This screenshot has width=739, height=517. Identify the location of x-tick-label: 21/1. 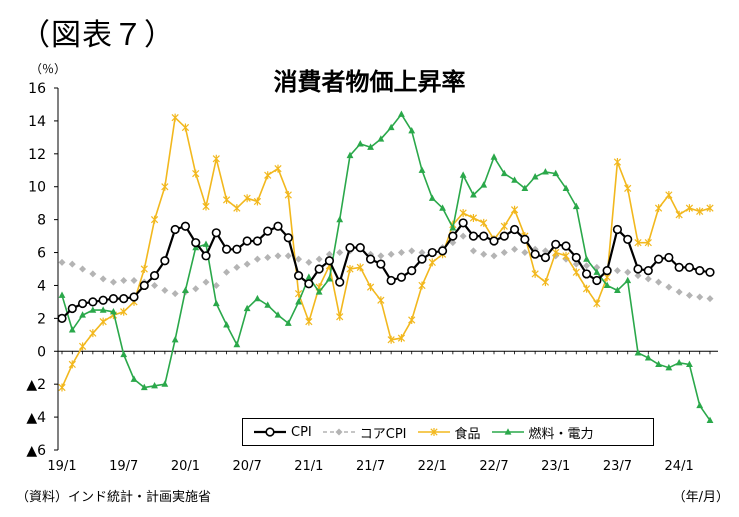
(308, 466).